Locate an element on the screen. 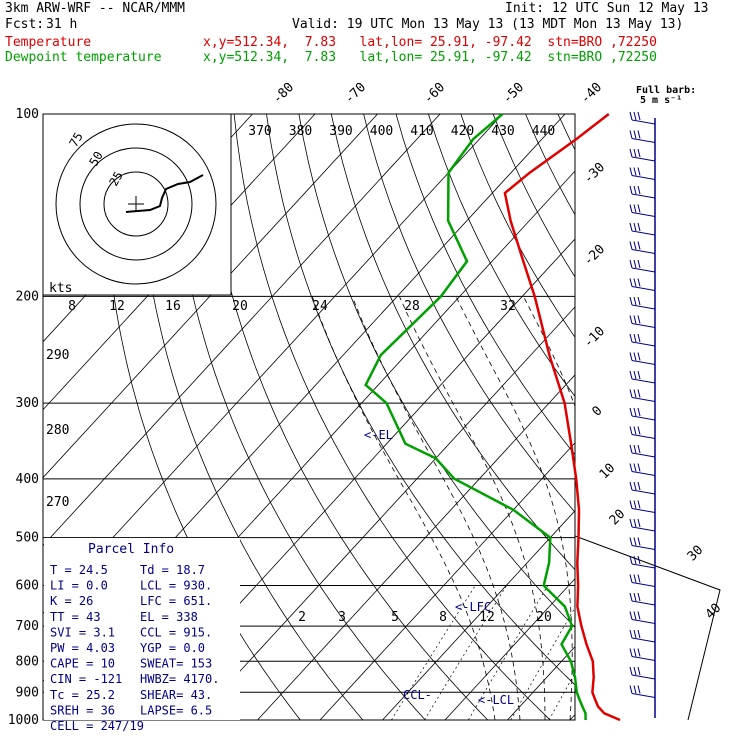 Image resolution: width=740 pixels, height=740 pixels. pressure-tick-label: 500 is located at coordinates (27, 538).